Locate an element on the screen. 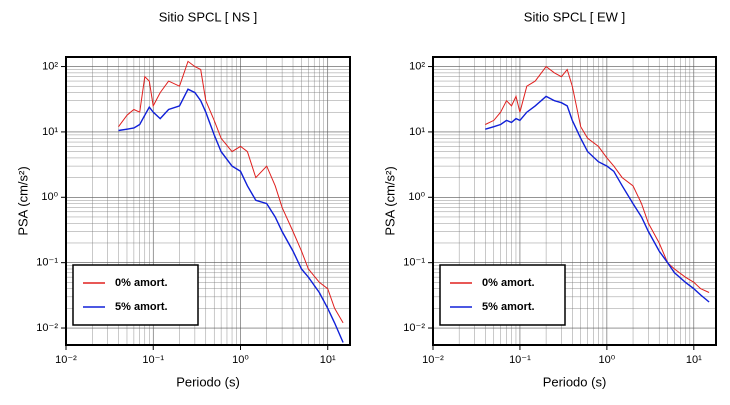 Image resolution: width=730 pixels, height=405 pixels. chart-title: Sitio SPCL [ NS ] is located at coordinates (208, 16).